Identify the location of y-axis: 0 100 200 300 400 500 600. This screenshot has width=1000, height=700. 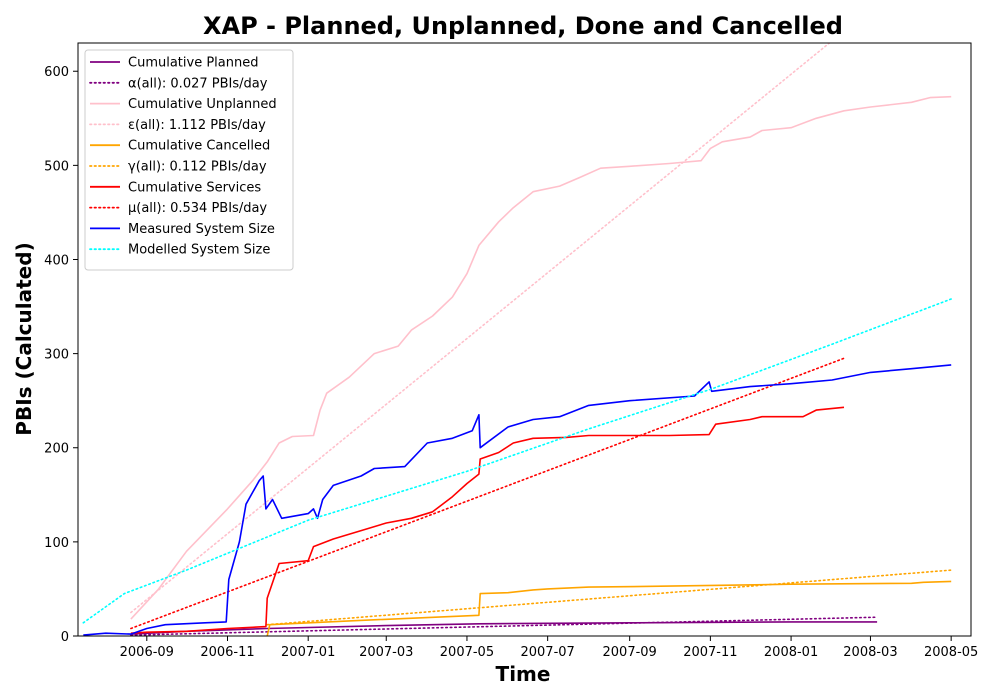
(61, 355).